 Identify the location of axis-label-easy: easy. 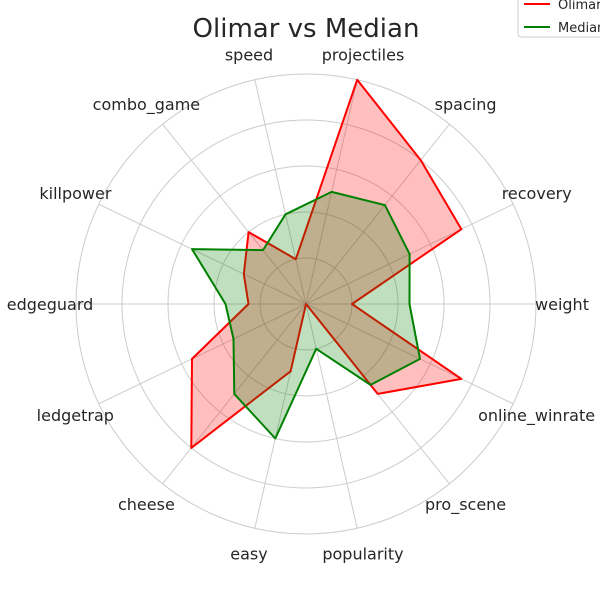
(248, 554).